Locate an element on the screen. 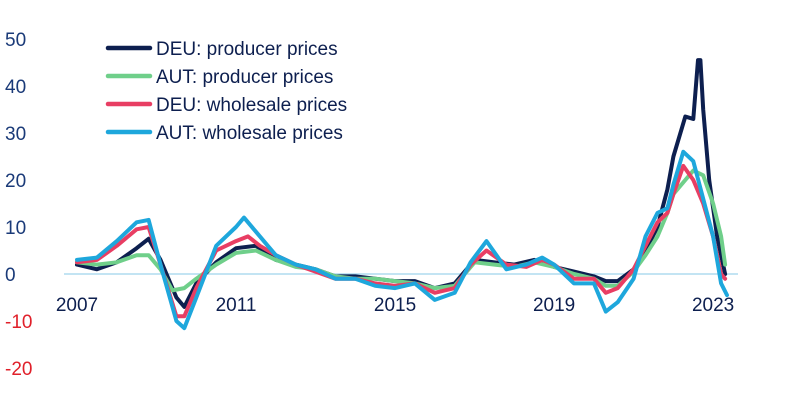 The width and height of the screenshot is (809, 406). y-tick-label: 30 is located at coordinates (15, 134).